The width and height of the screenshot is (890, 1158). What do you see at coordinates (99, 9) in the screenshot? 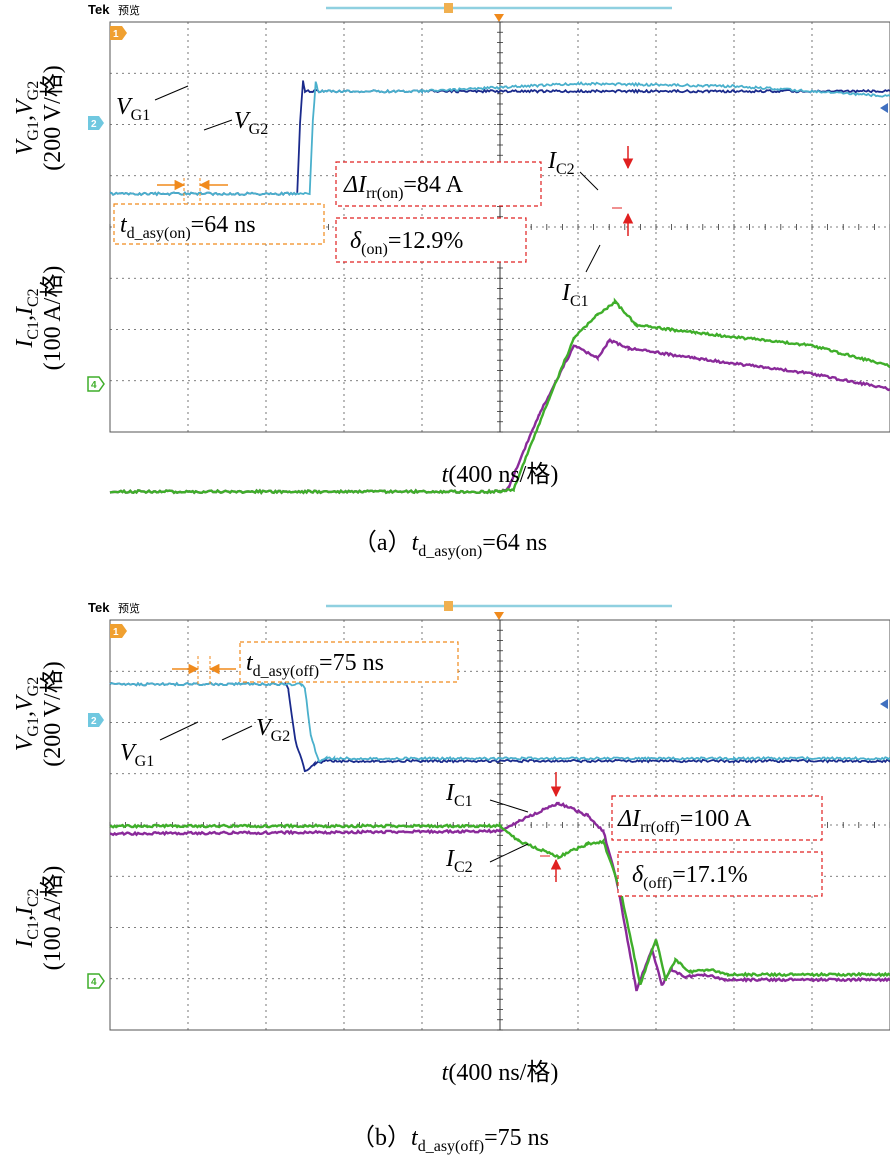
I see `scope-brand: Tek` at bounding box center [99, 9].